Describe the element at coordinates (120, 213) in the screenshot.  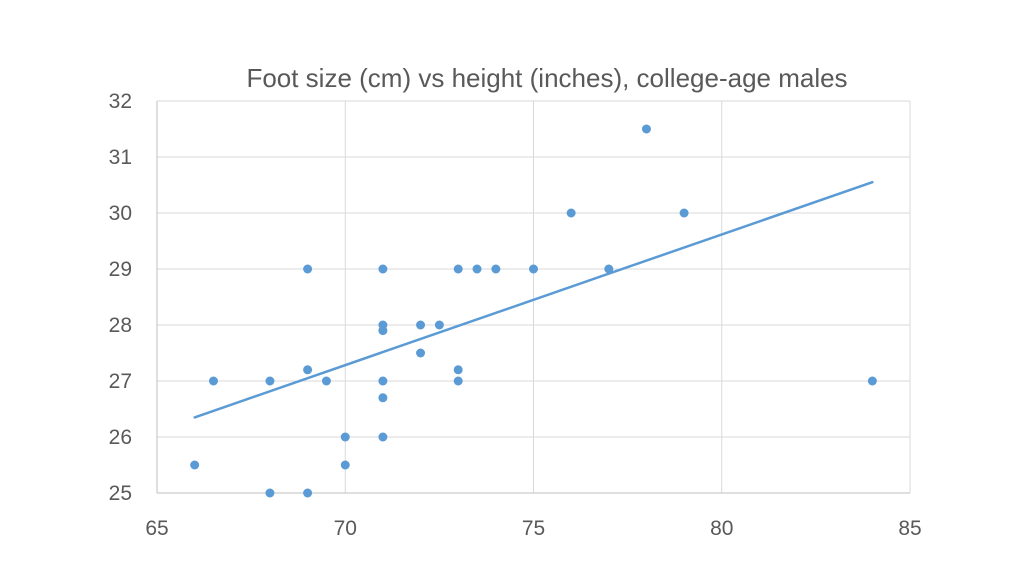
I see `y-tick-label: 30` at that location.